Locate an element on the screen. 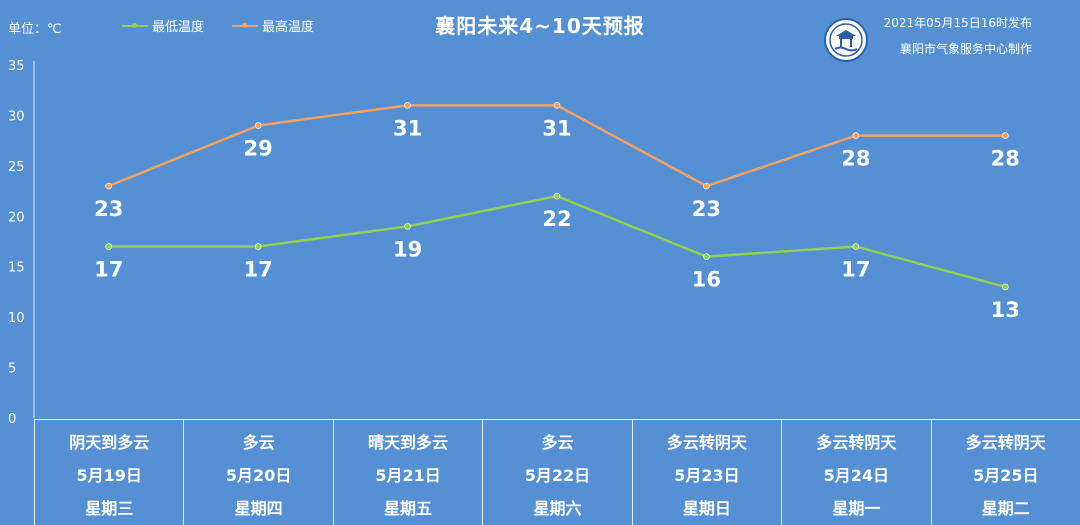 Image resolution: width=1080 pixels, height=525 pixels. y-tick-label: 0 is located at coordinates (12, 419).